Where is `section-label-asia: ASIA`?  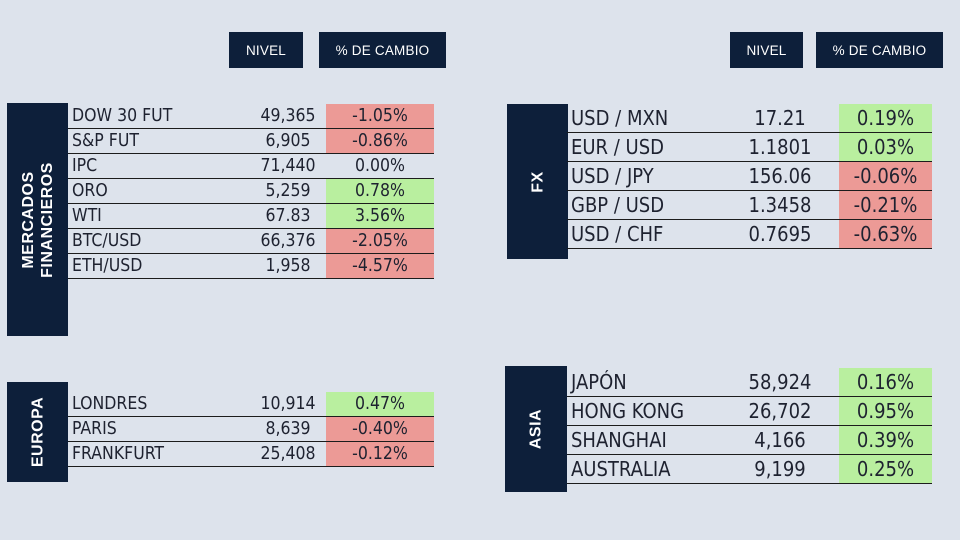 section-label-asia: ASIA is located at coordinates (536, 429).